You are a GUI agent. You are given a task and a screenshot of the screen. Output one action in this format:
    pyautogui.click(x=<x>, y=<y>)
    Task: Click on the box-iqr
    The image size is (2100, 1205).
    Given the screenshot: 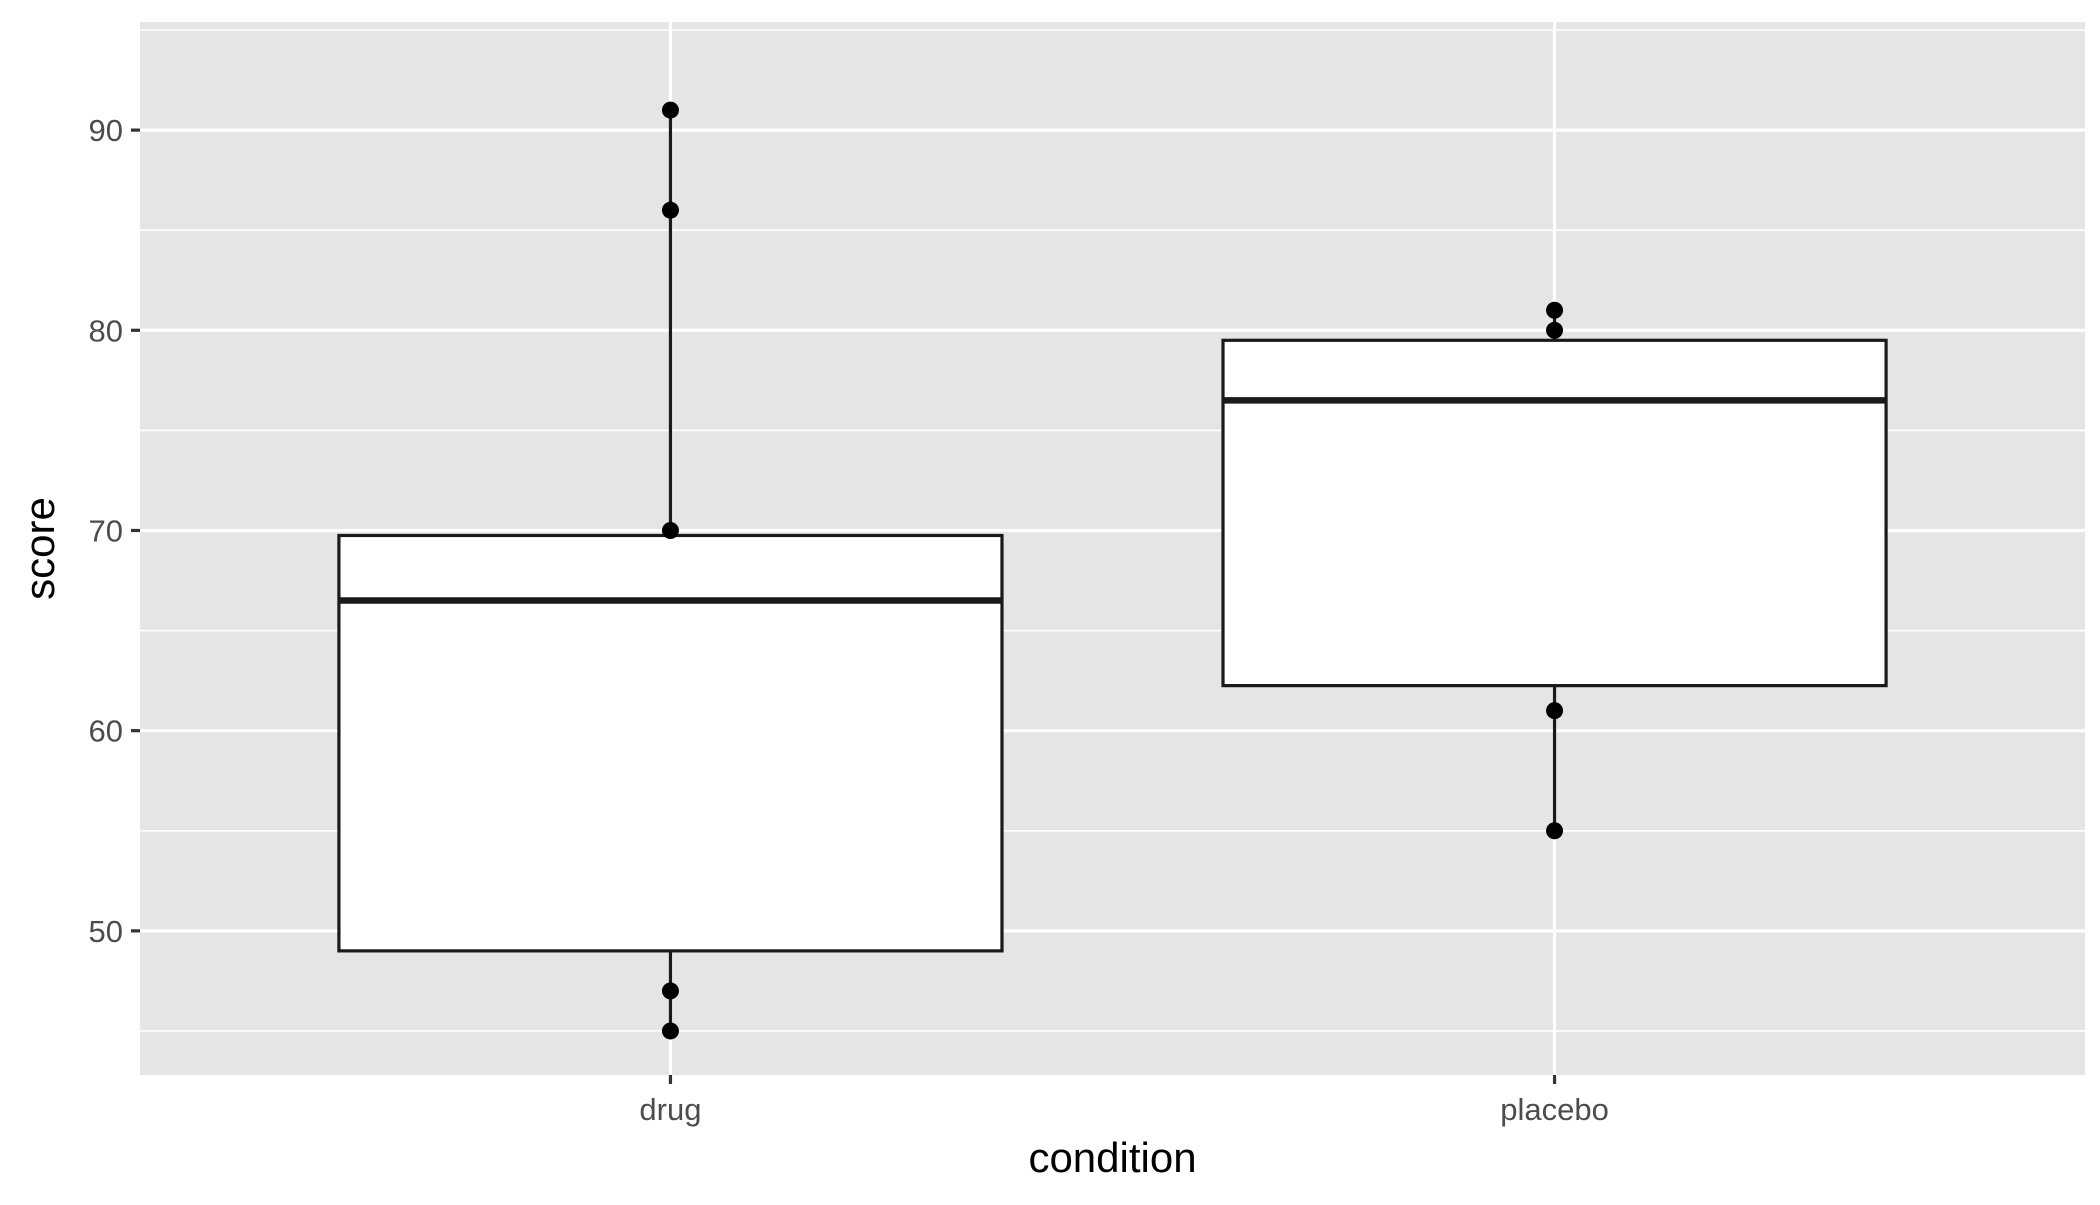 What is the action you would take?
    pyautogui.click(x=1554, y=513)
    